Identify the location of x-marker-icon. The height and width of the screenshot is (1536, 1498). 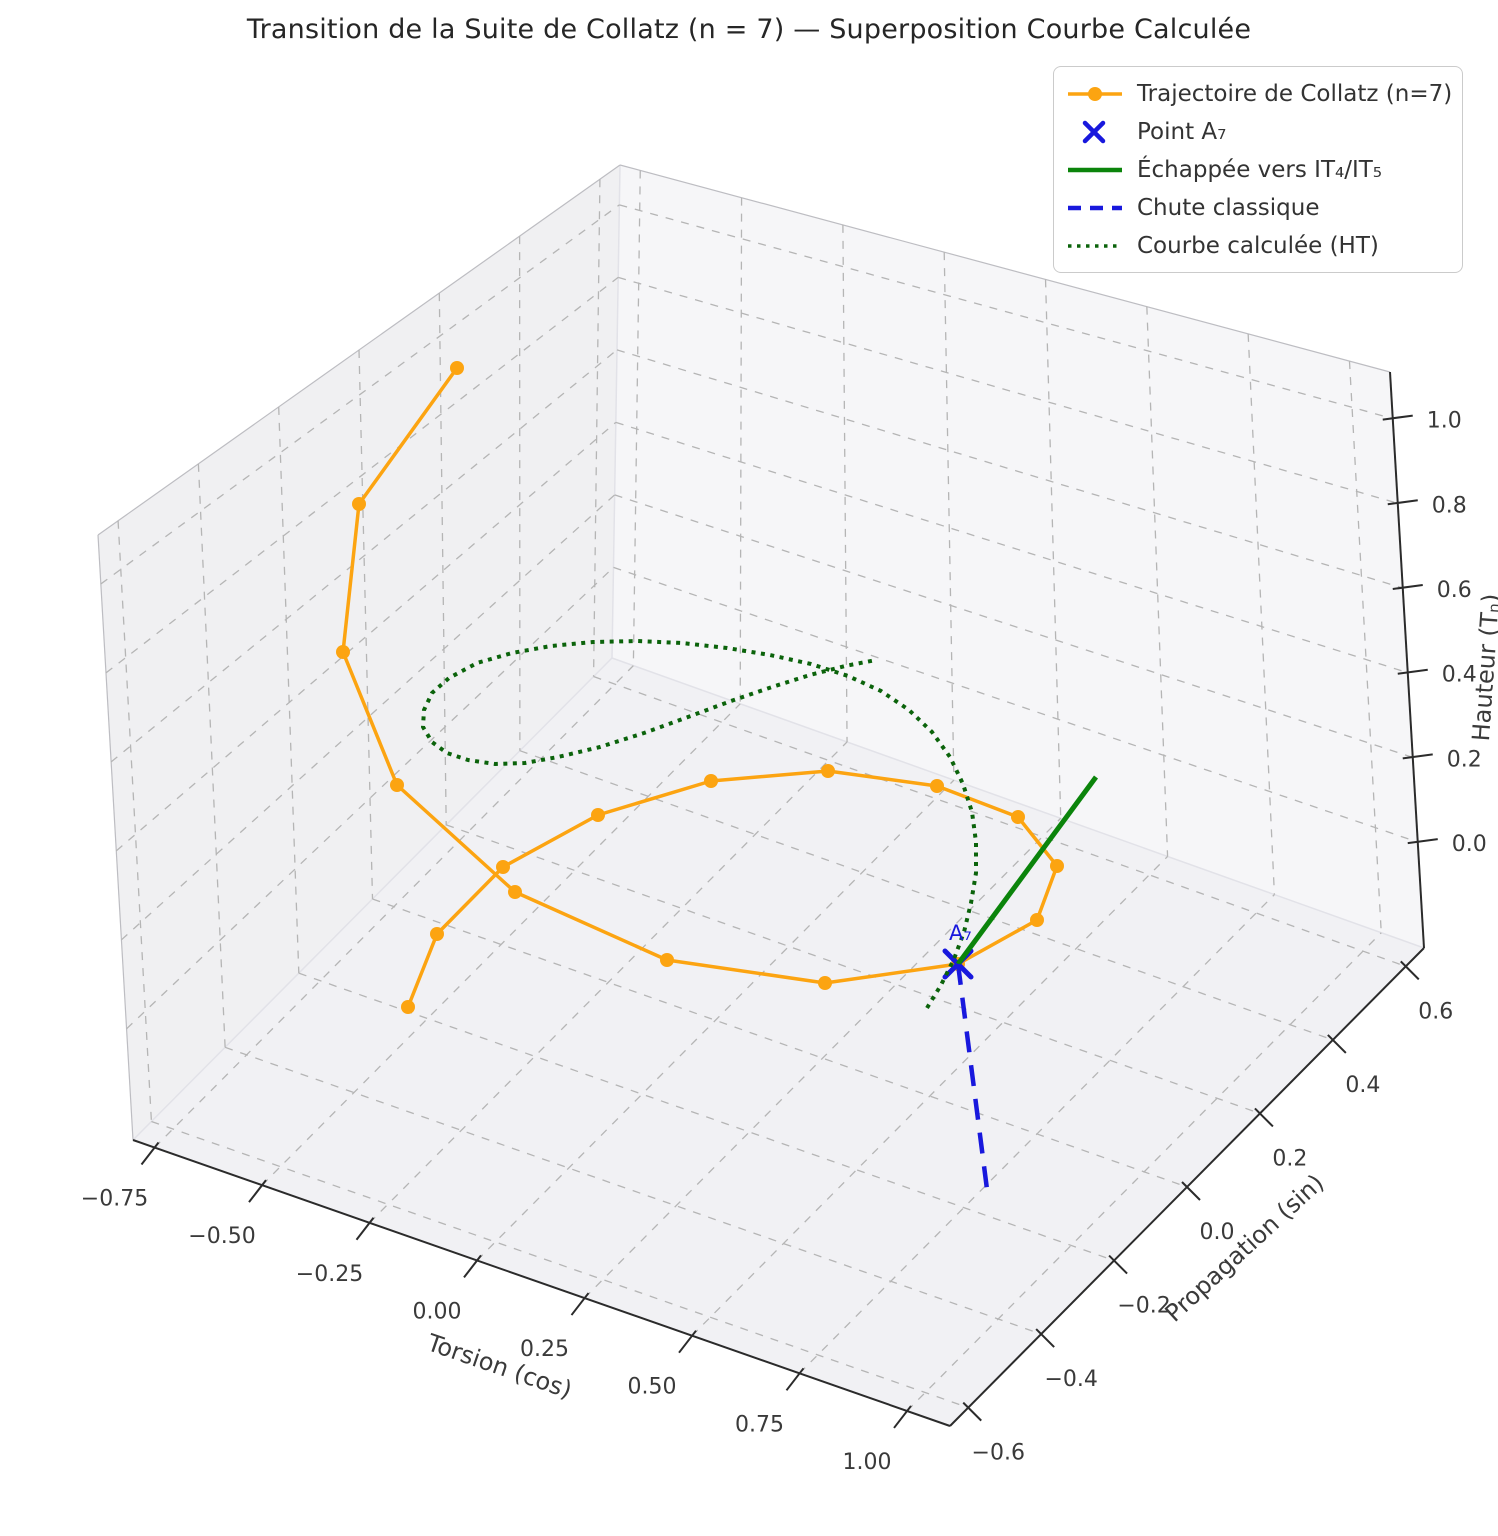
(1095, 132).